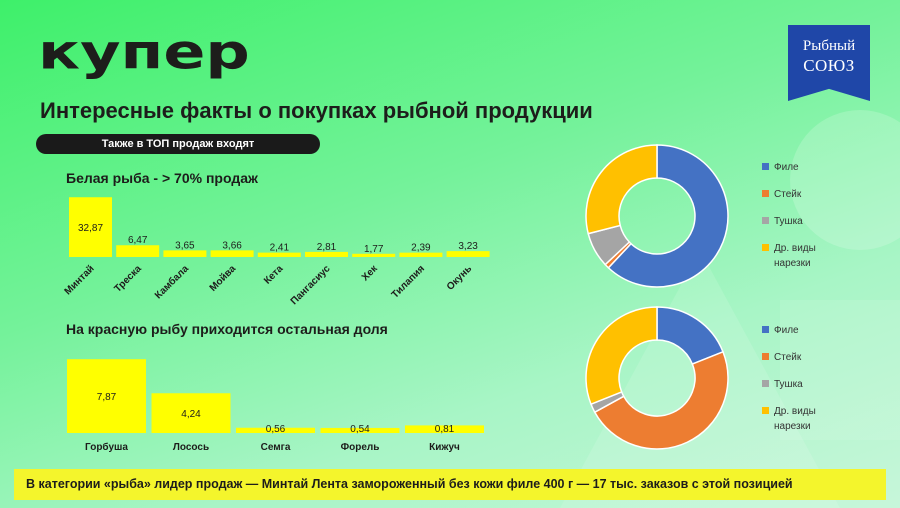 This screenshot has height=508, width=900. I want to click on bar-value-label-8: 3,23, so click(468, 246).